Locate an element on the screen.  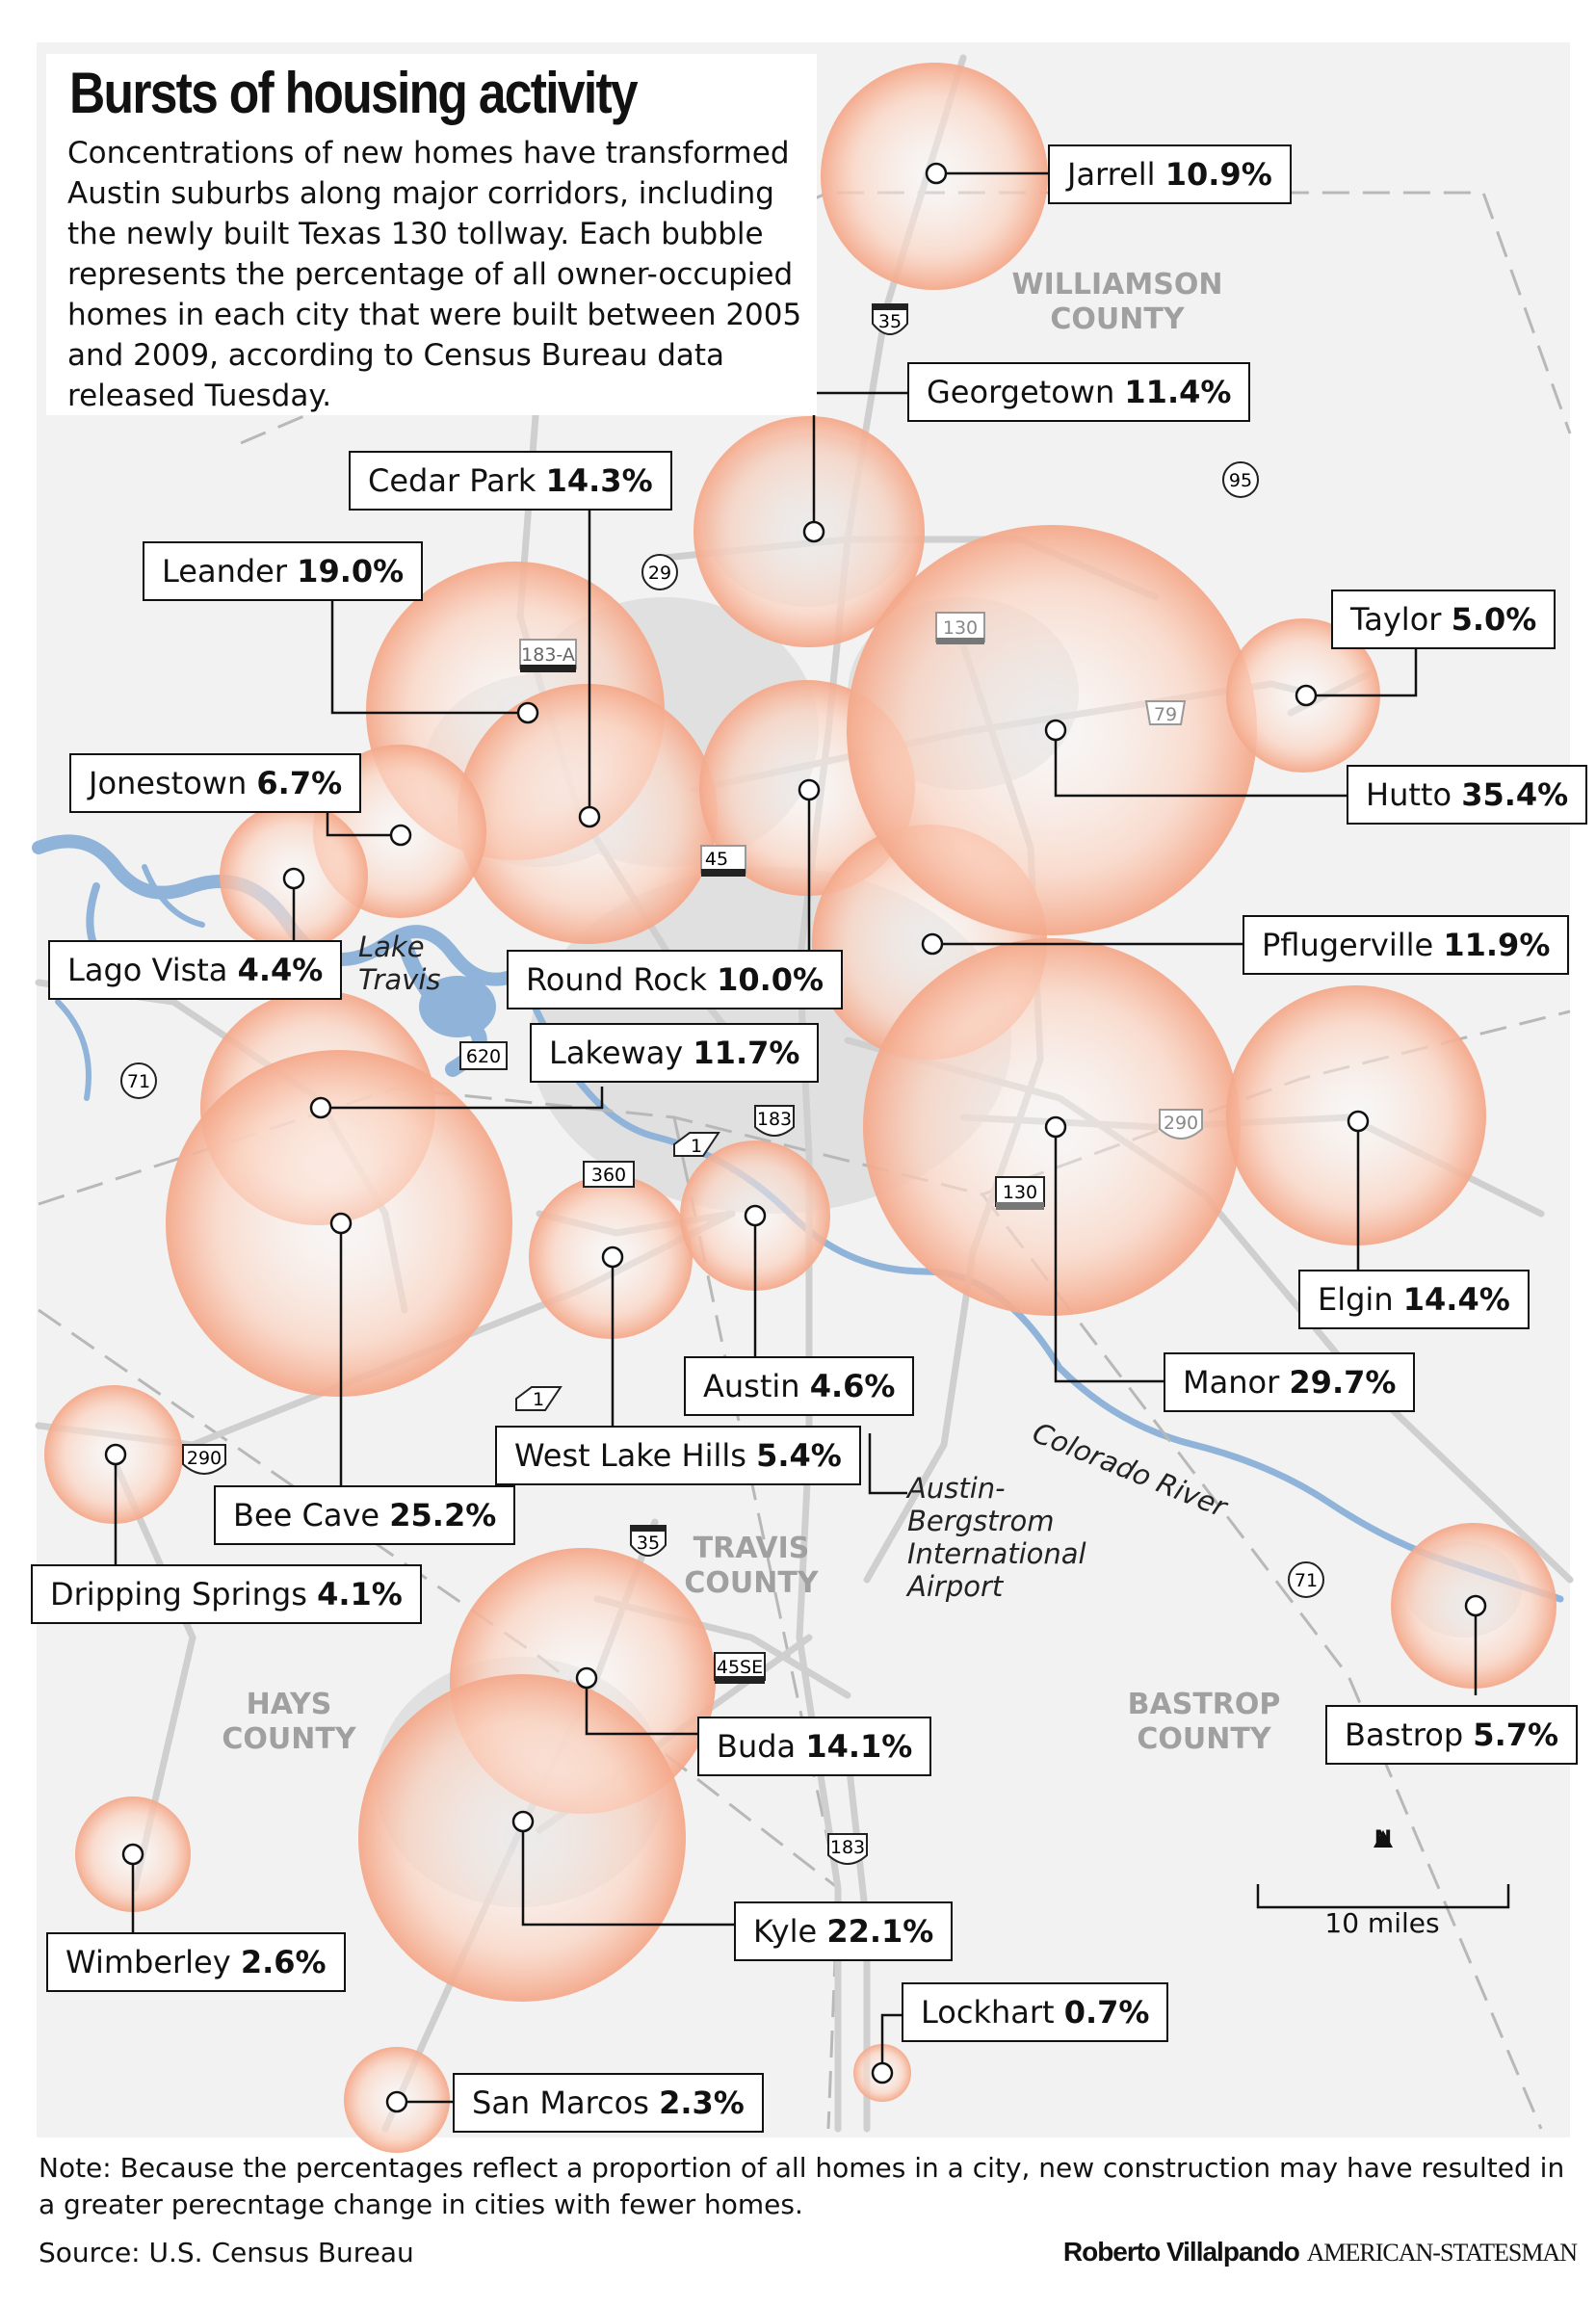
north-arrow-icon is located at coordinates (1383, 1839).